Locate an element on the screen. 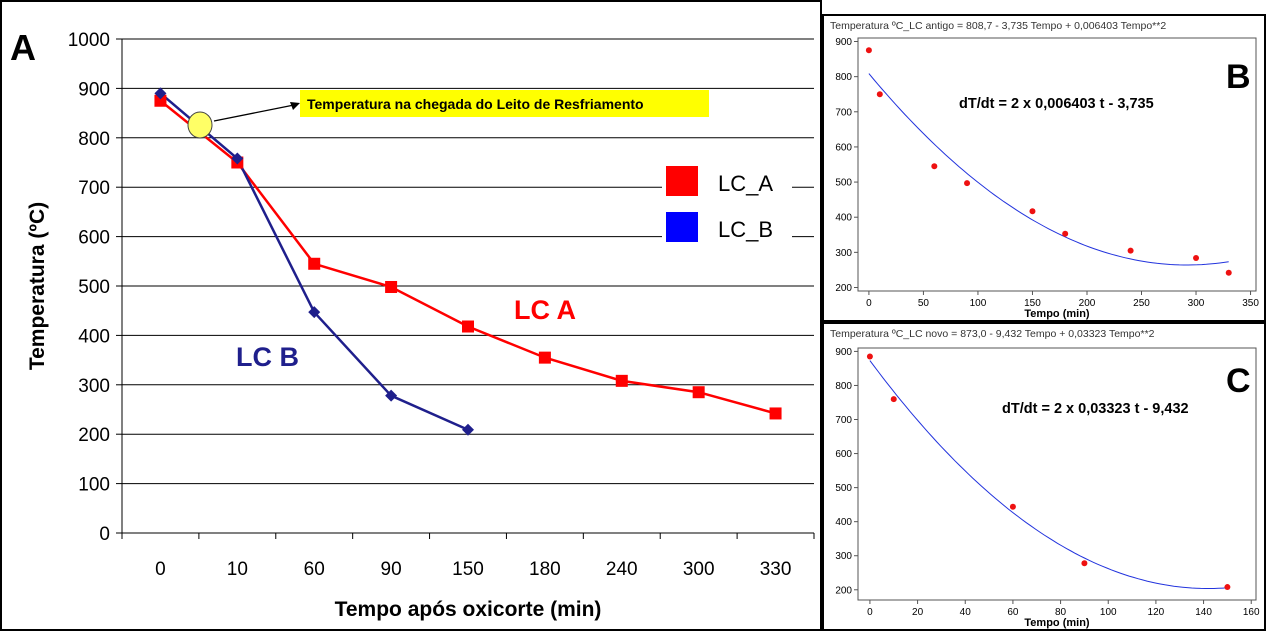  legend-swatch-lc-a is located at coordinates (682, 181).